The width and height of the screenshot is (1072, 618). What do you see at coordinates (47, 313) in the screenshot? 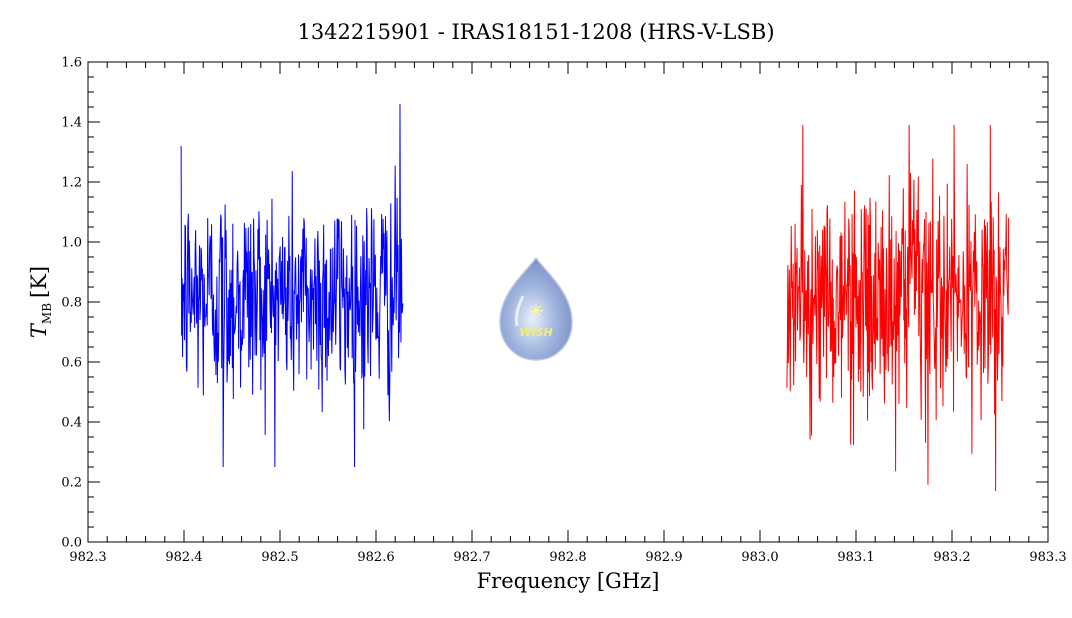
I see `y-axis-title-sub: MB` at bounding box center [47, 313].